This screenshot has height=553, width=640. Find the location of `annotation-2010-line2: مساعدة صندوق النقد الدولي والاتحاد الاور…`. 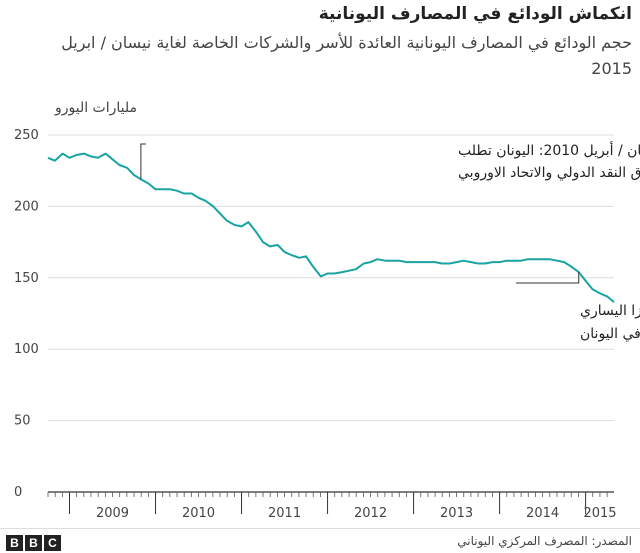

annotation-2010-line2: مساعدة صندوق النقد الدولي والاتحاد الاور… is located at coordinates (549, 173).